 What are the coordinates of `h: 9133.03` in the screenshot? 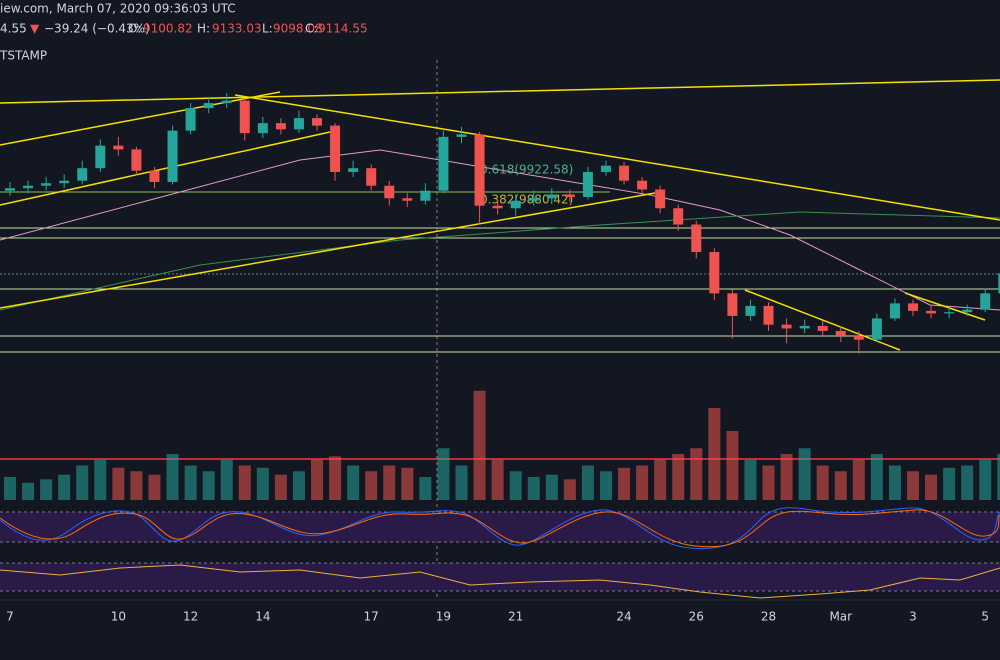 It's located at (237, 29).